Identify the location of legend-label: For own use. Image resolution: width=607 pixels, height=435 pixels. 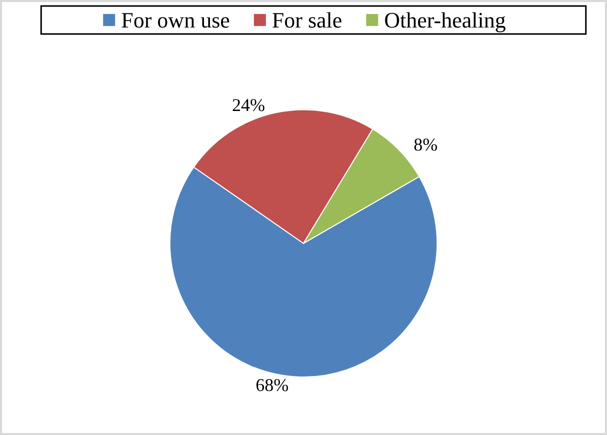
(175, 20).